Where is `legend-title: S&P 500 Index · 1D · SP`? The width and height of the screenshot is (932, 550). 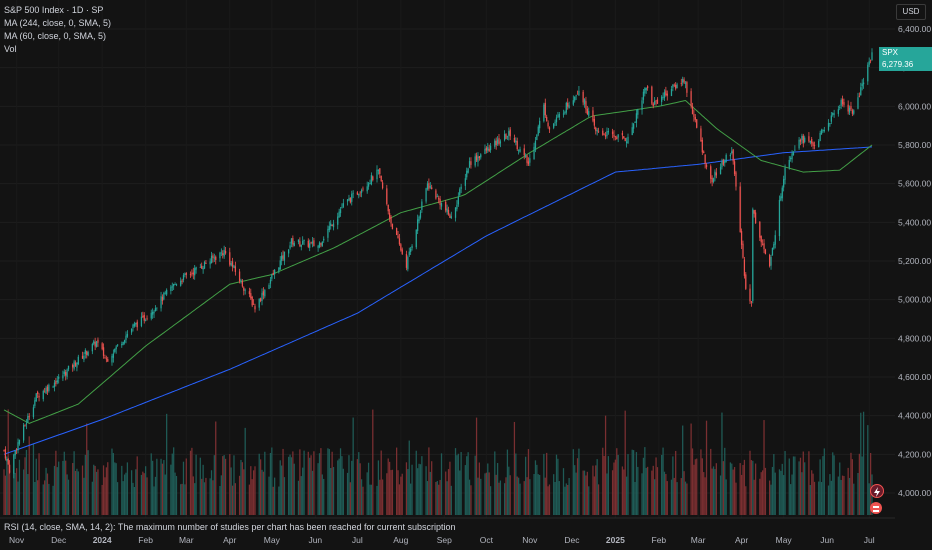 legend-title: S&P 500 Index · 1D · SP is located at coordinates (54, 10).